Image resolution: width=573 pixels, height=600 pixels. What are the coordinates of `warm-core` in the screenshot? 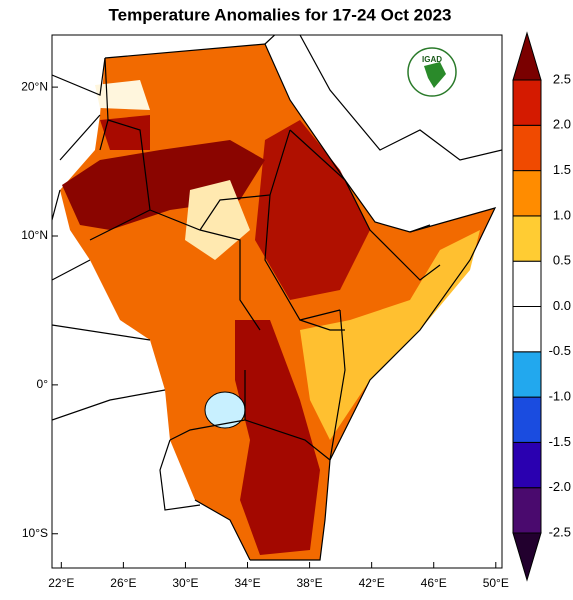 It's located at (390, 335).